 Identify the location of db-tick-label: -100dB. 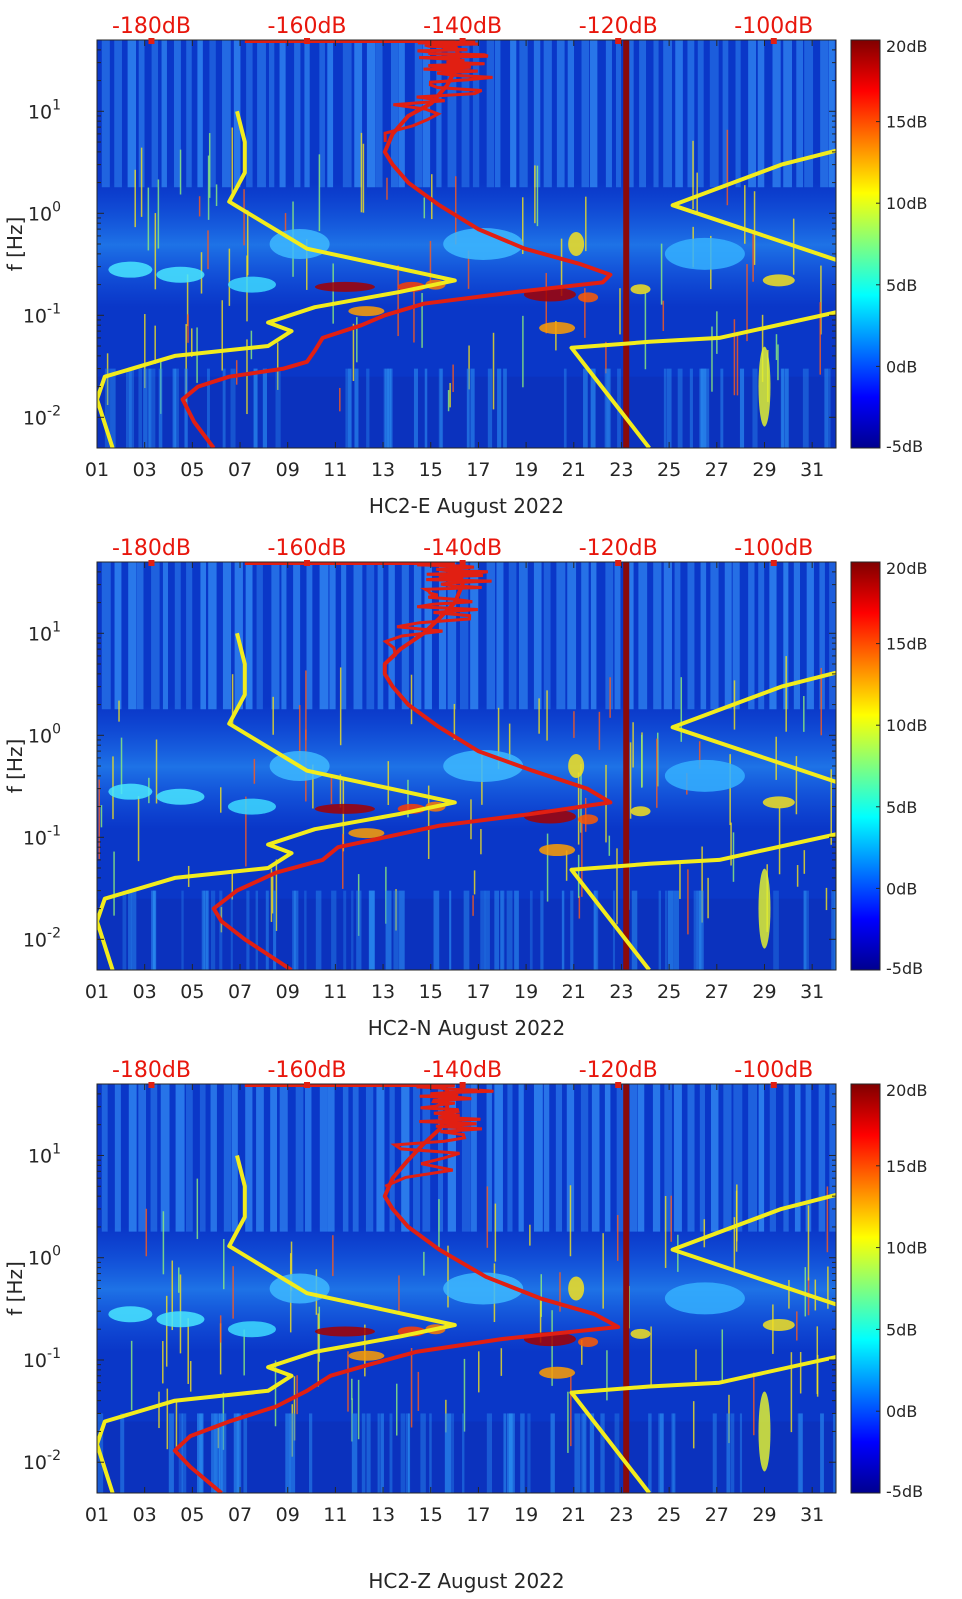
(773, 548).